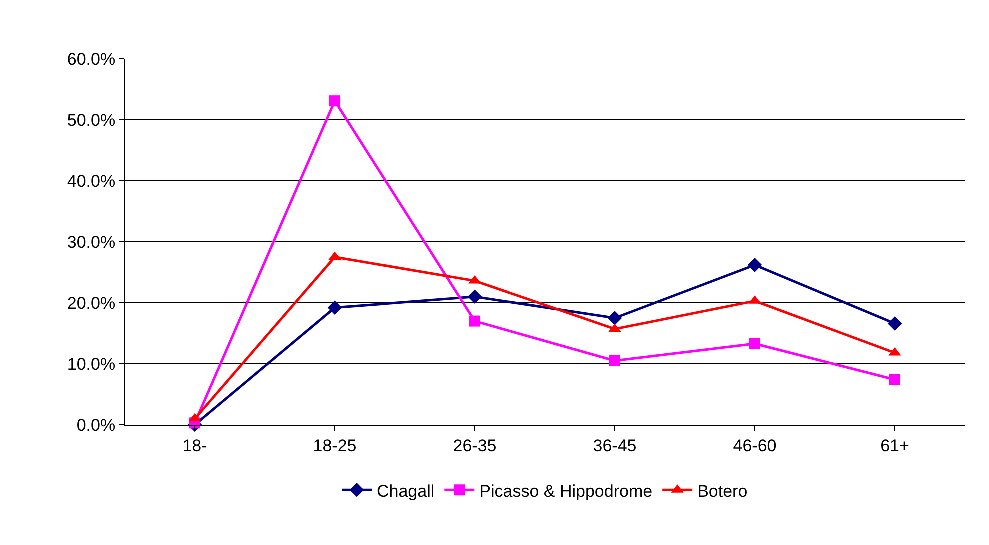 The width and height of the screenshot is (989, 545). Describe the element at coordinates (91, 242) in the screenshot. I see `y-tick-label: 30.0%` at that location.